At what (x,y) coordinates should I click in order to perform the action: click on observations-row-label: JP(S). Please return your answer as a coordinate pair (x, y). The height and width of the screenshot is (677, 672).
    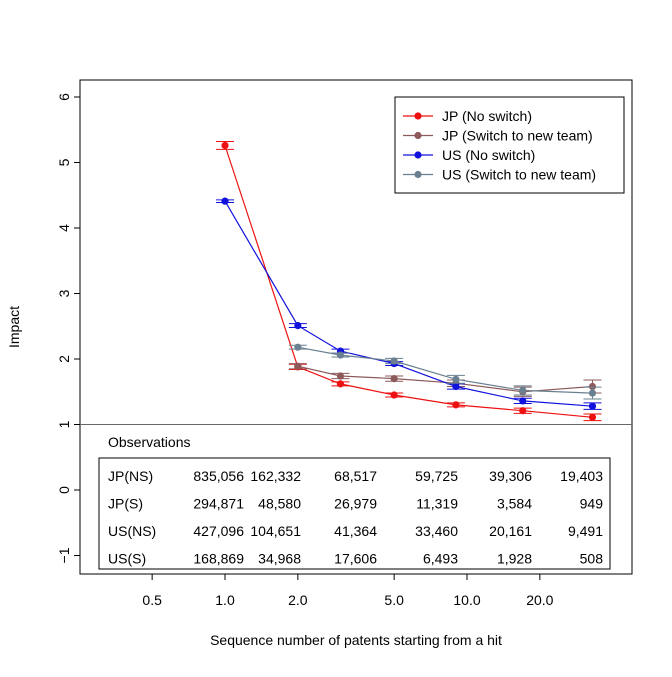
    Looking at the image, I should click on (125, 504).